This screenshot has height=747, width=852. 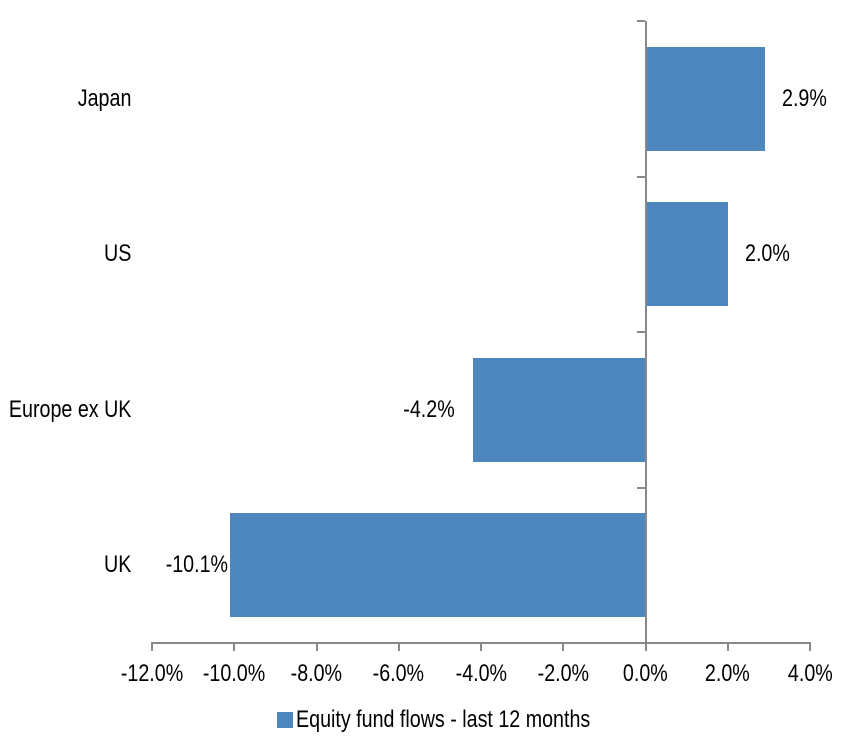 I want to click on category-label-japan: Japan, so click(x=98, y=99).